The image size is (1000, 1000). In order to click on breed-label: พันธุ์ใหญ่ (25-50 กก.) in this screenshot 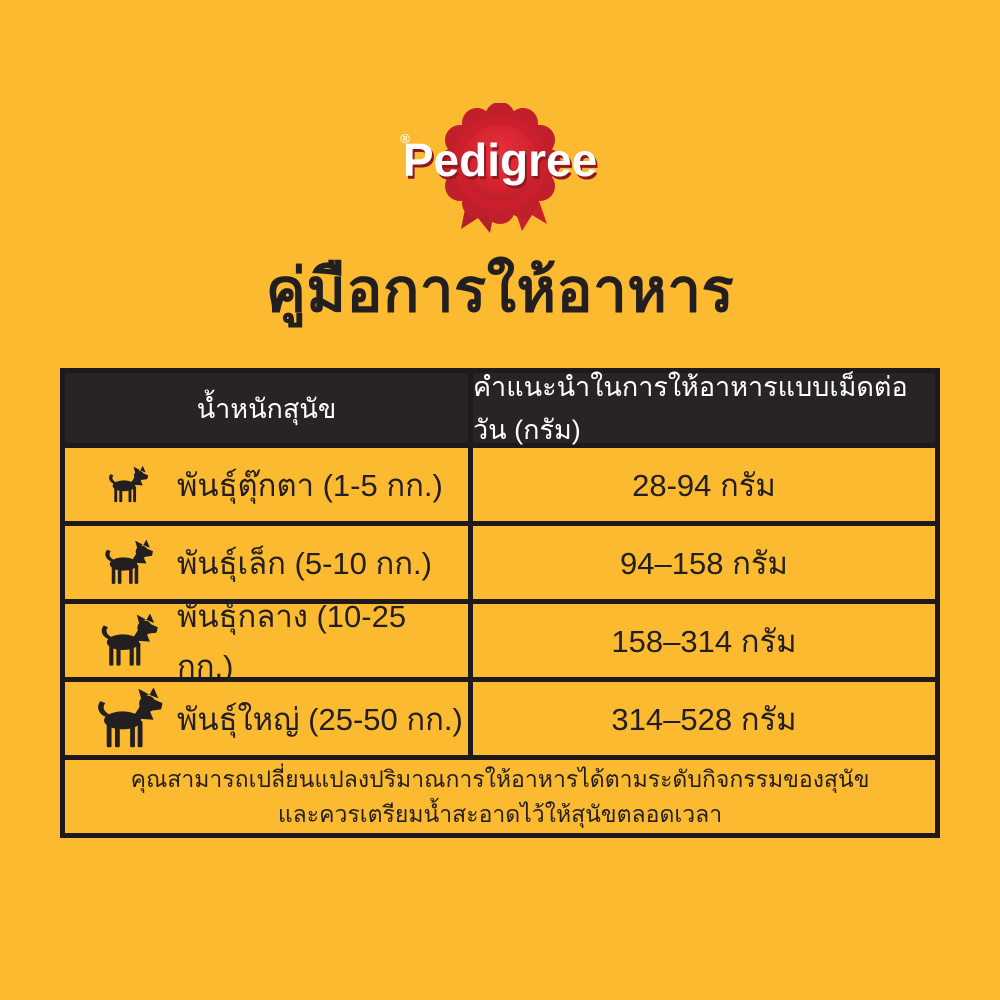, I will do `click(320, 719)`.